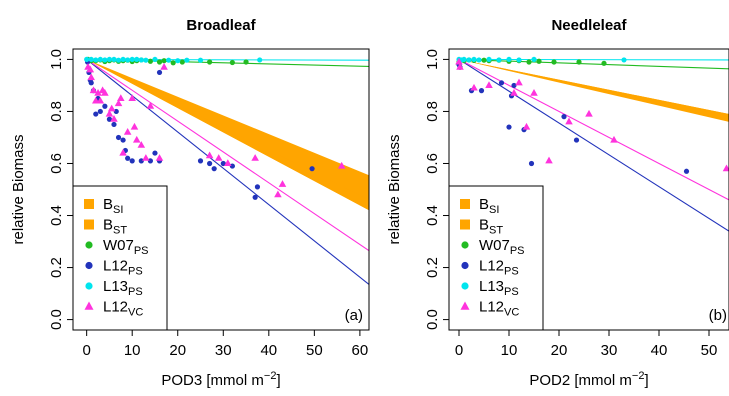  Describe the element at coordinates (89, 286) in the screenshot. I see `legend-marker-l13ps` at that location.